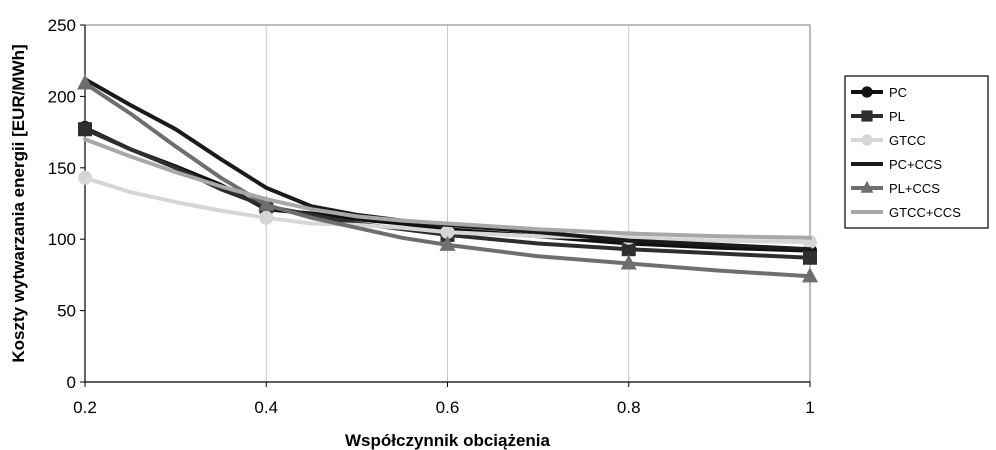 Image resolution: width=996 pixels, height=450 pixels. I want to click on legend-item: PC, so click(879, 92).